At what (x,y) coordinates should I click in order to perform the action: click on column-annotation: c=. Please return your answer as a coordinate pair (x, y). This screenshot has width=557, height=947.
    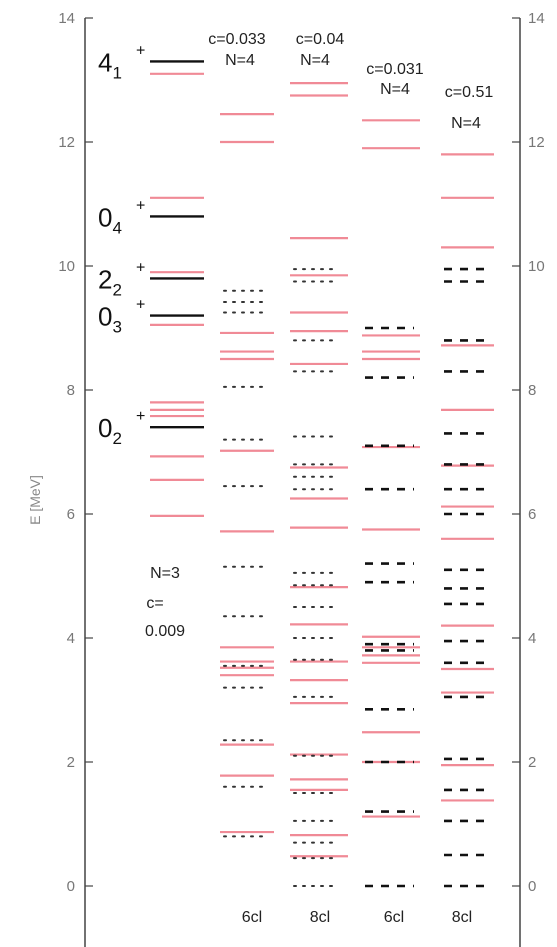
    Looking at the image, I should click on (154, 603).